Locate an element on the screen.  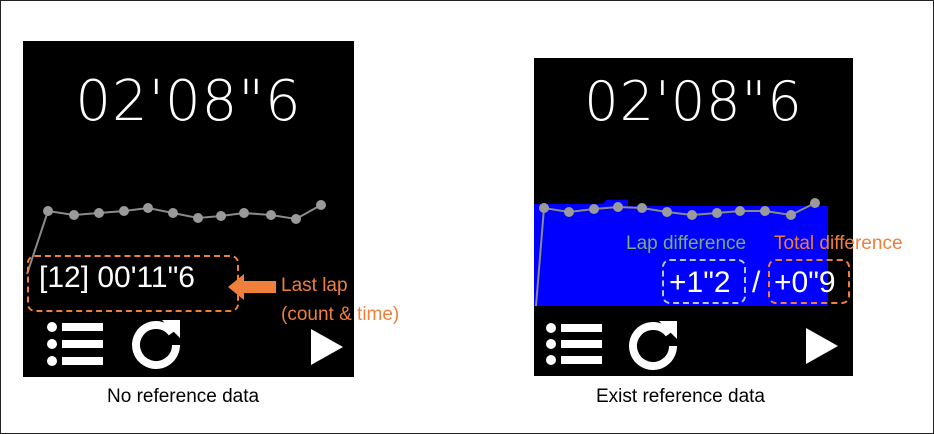
last-lap-annotation-detail: (count & time) is located at coordinates (340, 314).